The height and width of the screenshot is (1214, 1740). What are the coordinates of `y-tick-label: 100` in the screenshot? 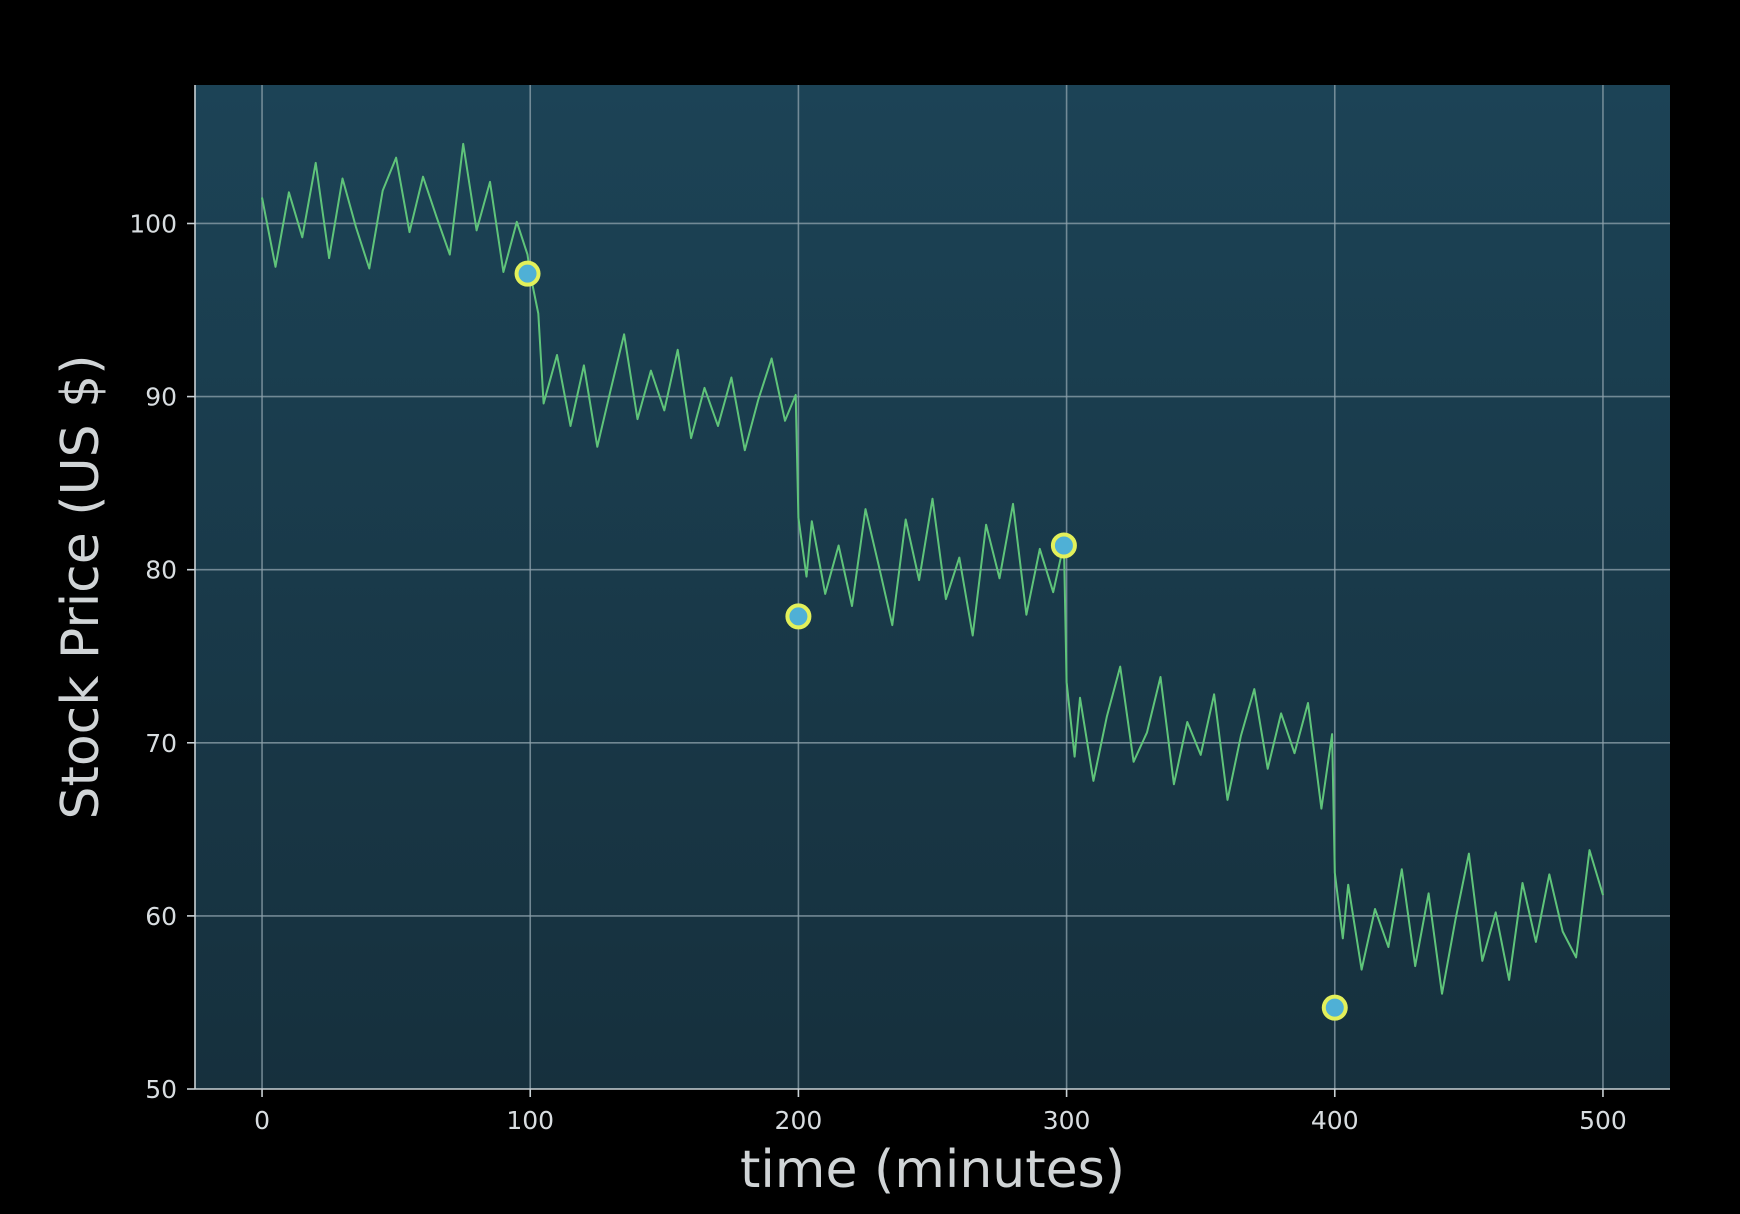 It's located at (153, 223).